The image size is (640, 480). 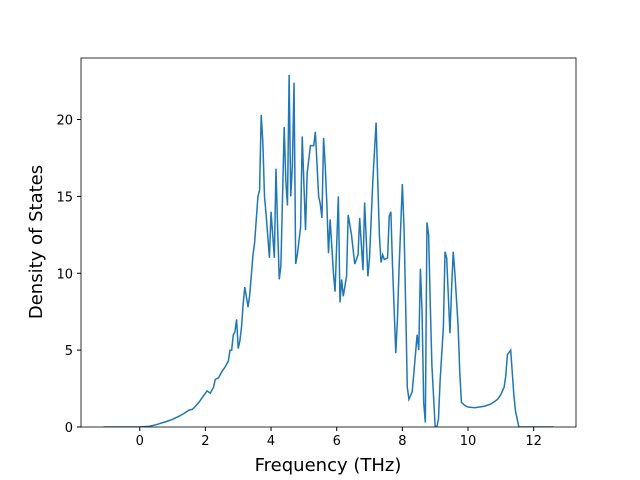 I want to click on y-tick-label: 10, so click(x=64, y=274).